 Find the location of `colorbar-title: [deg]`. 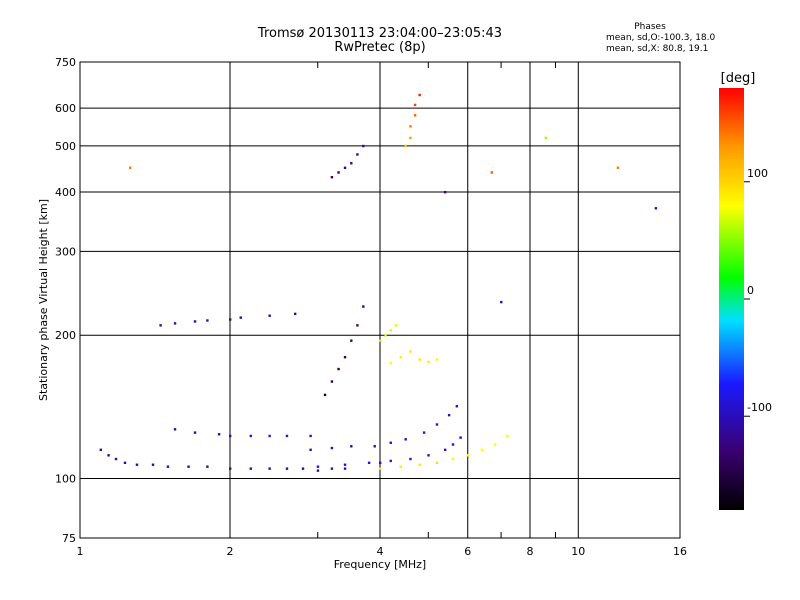

colorbar-title: [deg] is located at coordinates (738, 78).